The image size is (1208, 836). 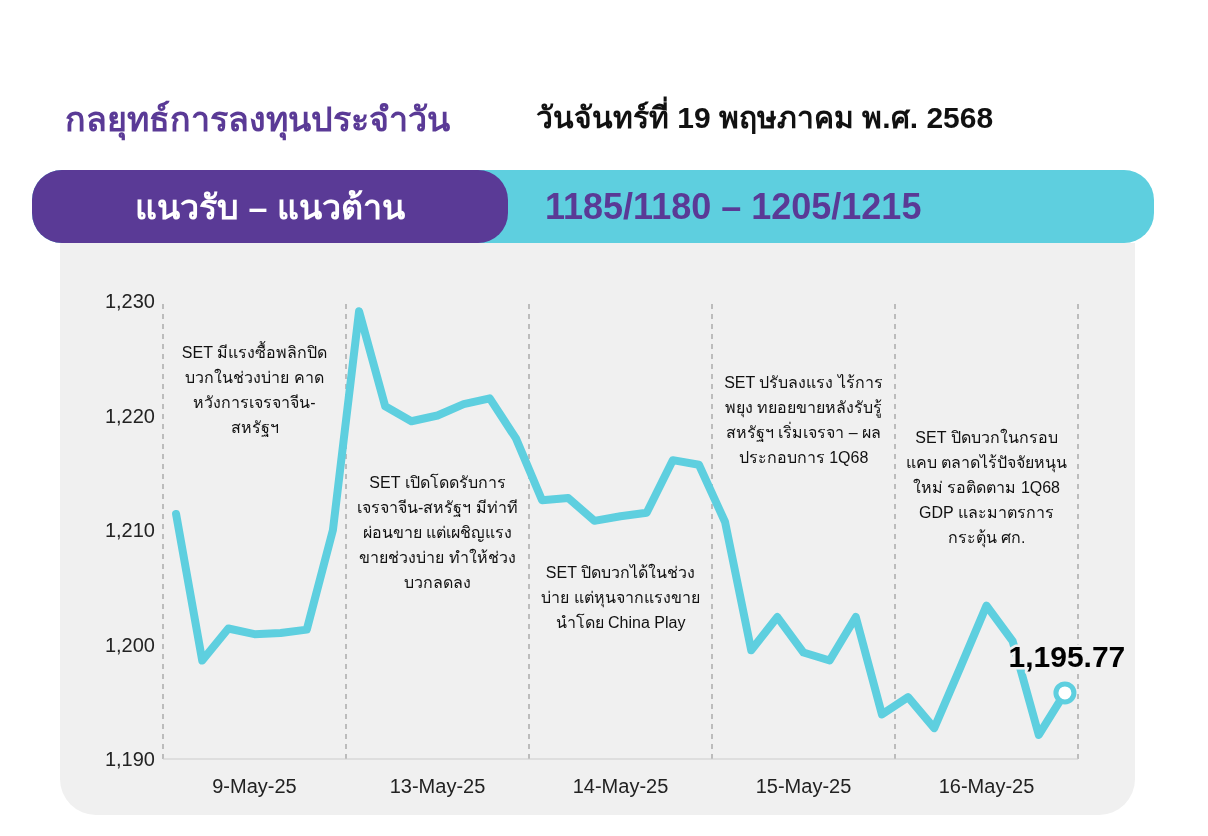 I want to click on annotation: SET ปิดบวกในกรอบแคบ ตลาดไร้ปัจจัยหนุนใหม่ รอติดตาม 1Q68 GDP และมาตรการกระตุ้น ศก., so click(x=986, y=488).